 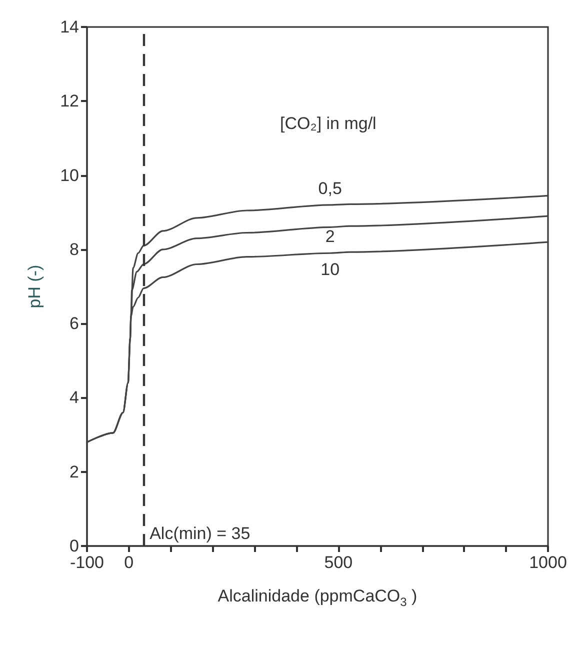 I want to click on legend-title: [CO₂] in mg/l, so click(x=328, y=123).